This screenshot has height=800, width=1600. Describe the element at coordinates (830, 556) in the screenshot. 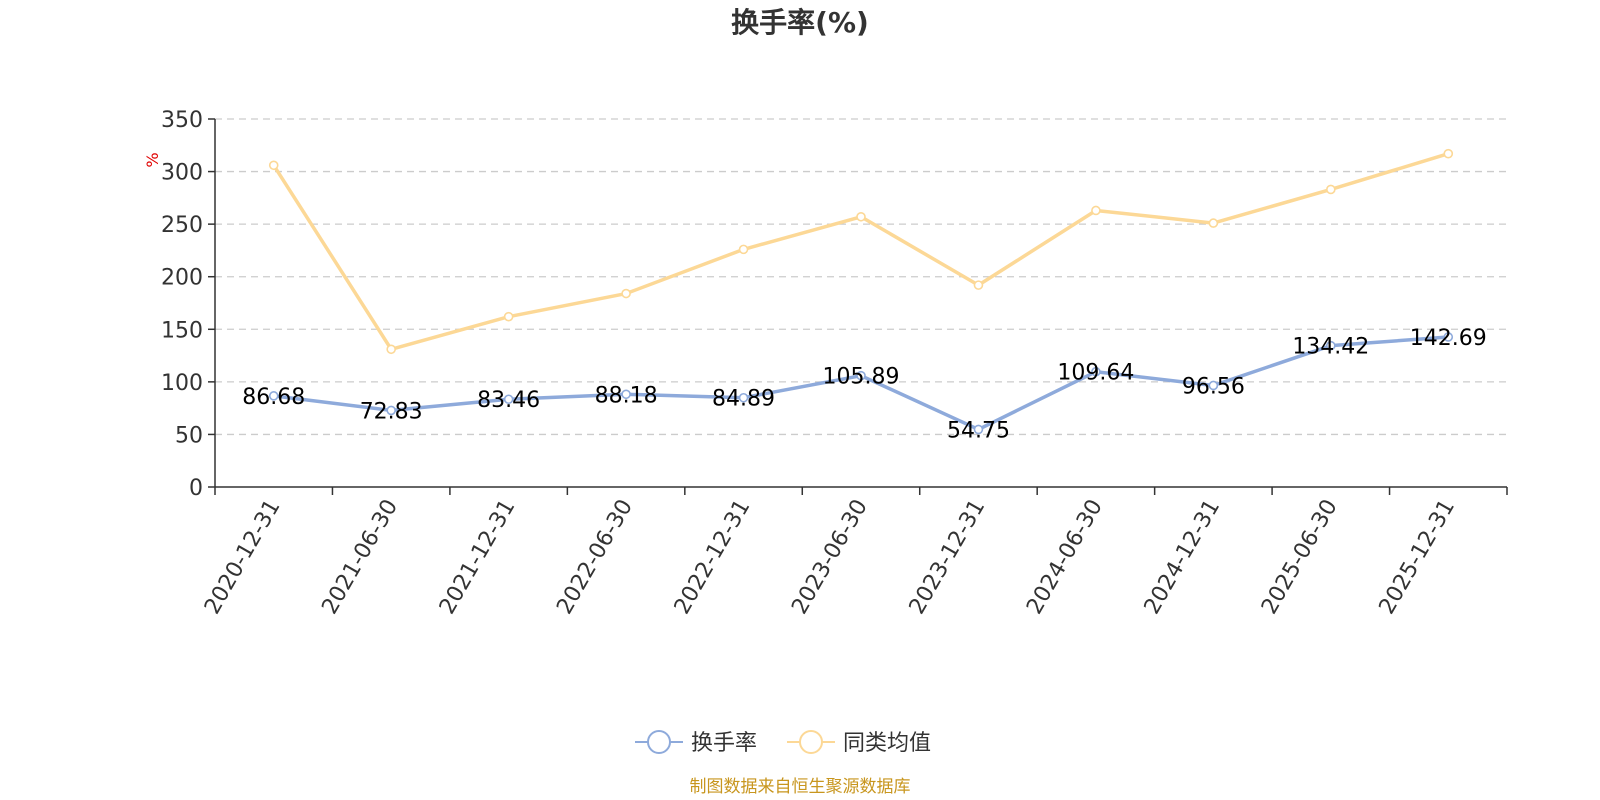

I see `x-tick-label: 2023-06-30` at that location.